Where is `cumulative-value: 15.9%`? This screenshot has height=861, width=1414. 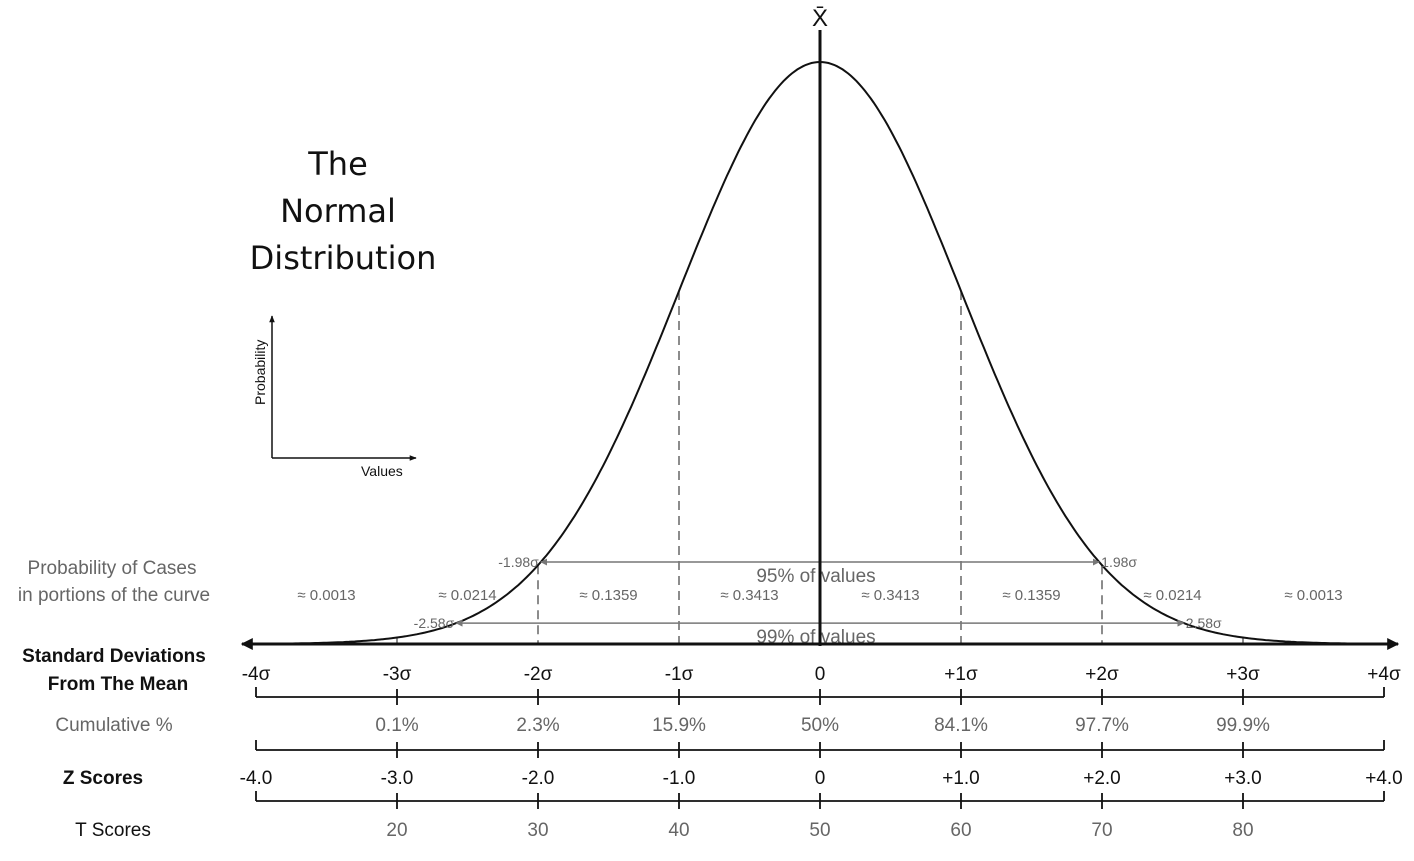 cumulative-value: 15.9% is located at coordinates (679, 725).